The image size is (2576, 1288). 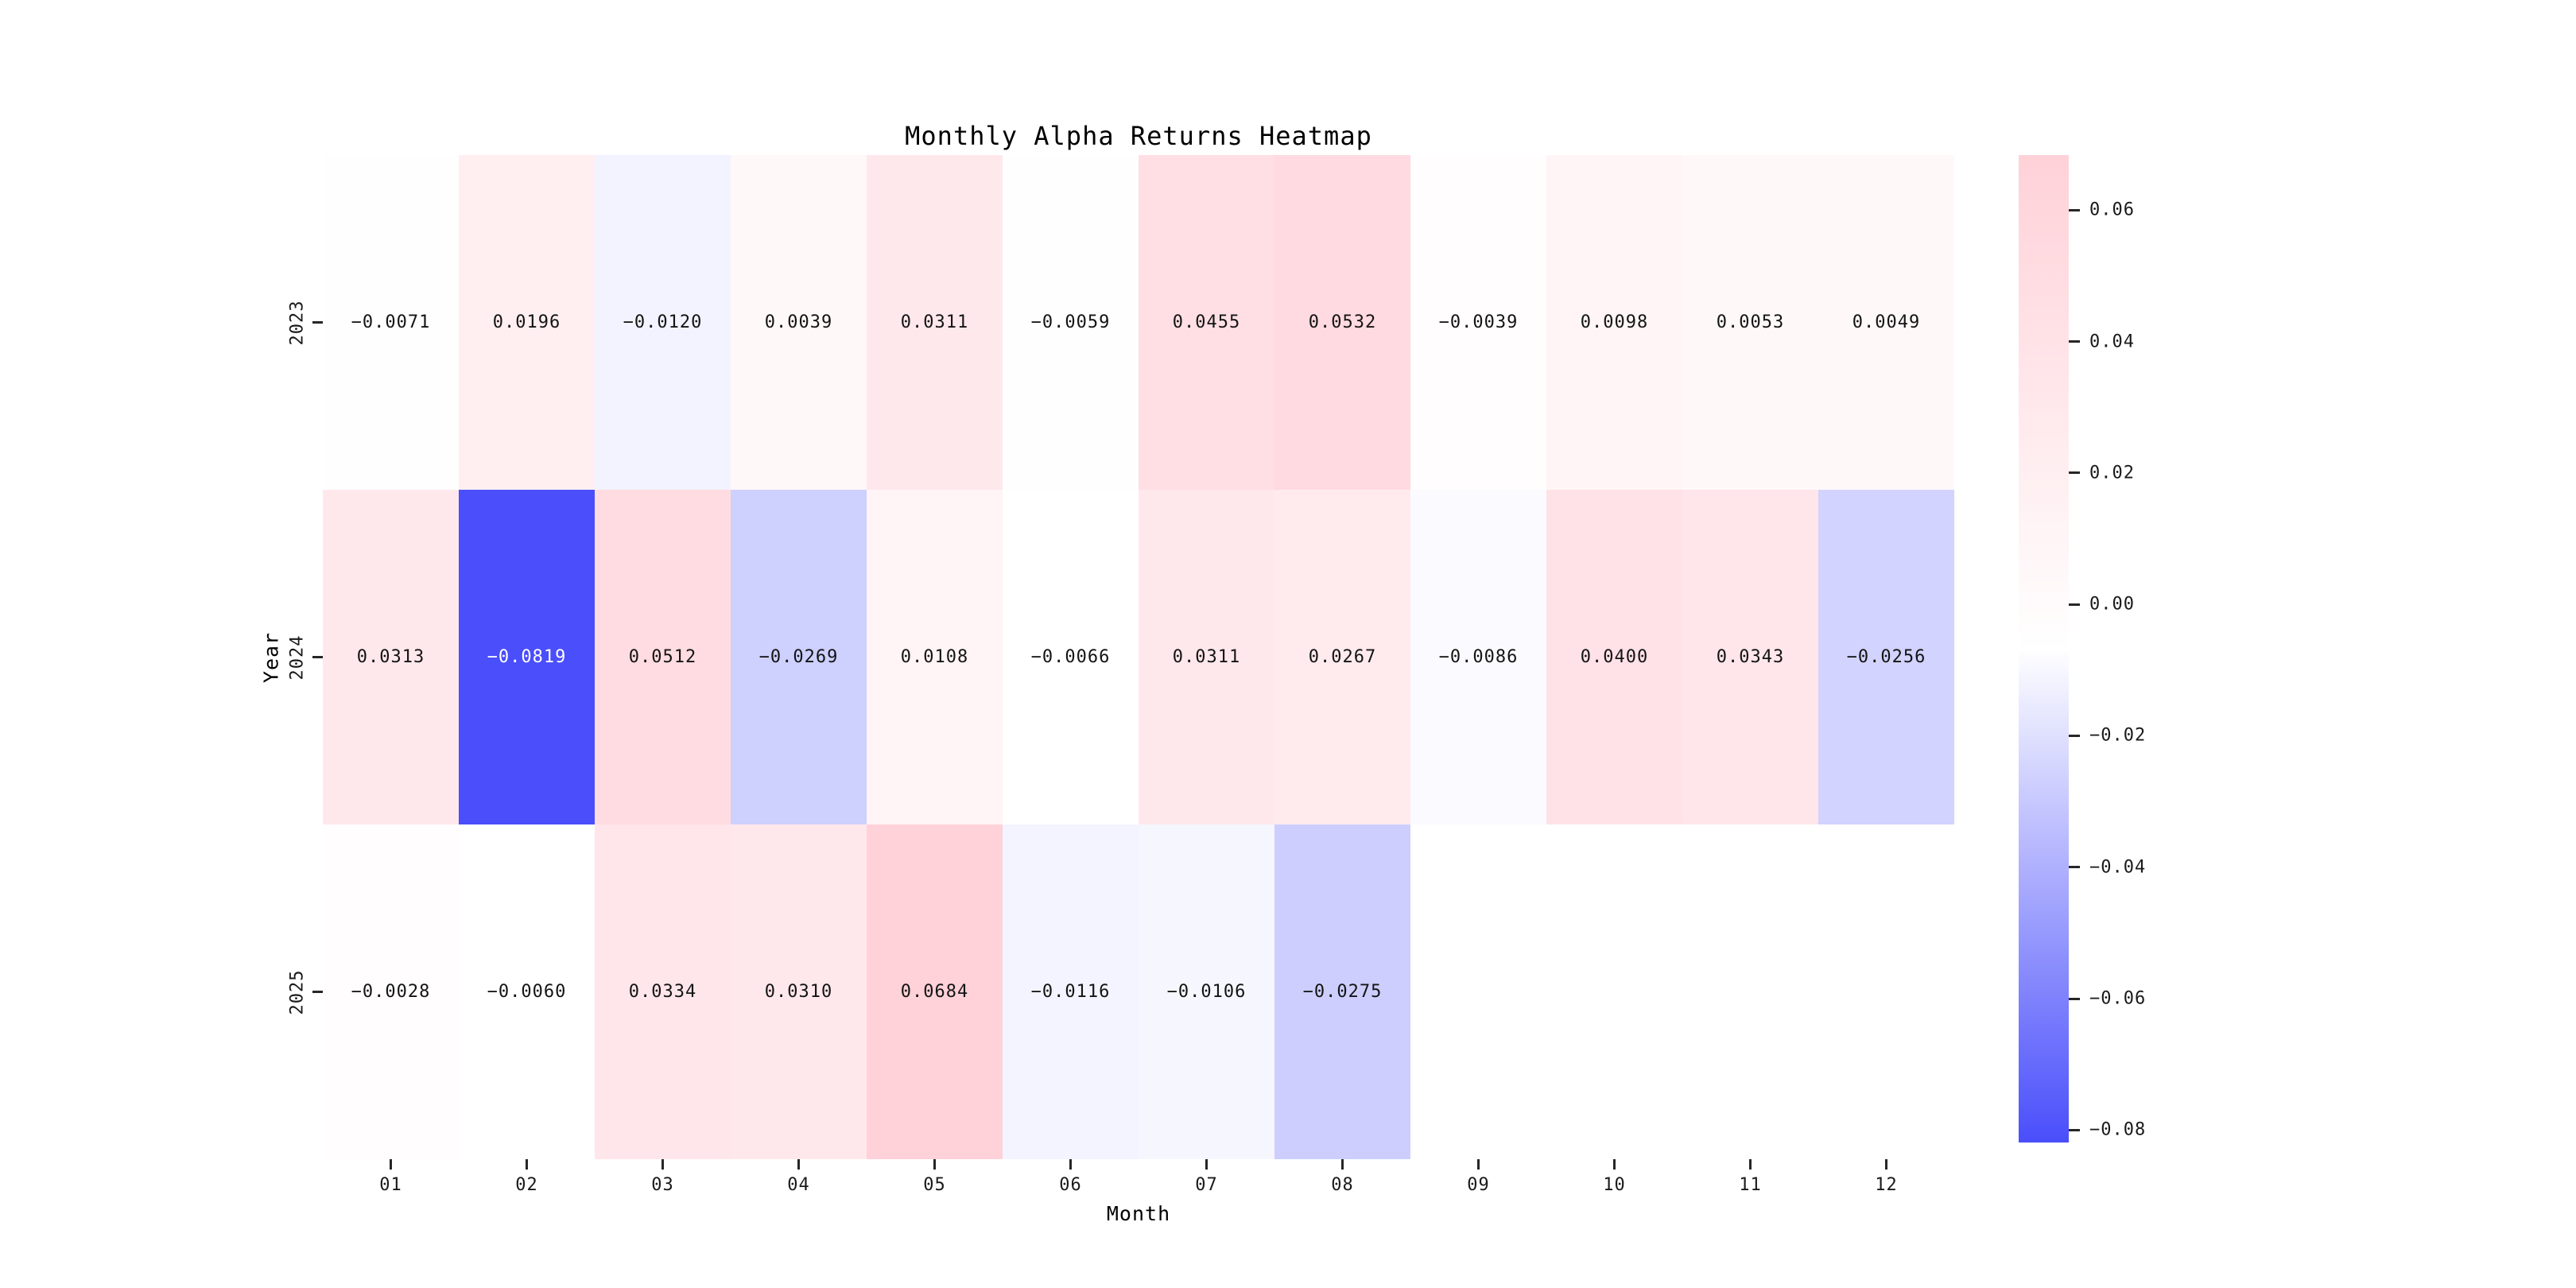 I want to click on x-tick-label: 08, so click(x=1342, y=1185).